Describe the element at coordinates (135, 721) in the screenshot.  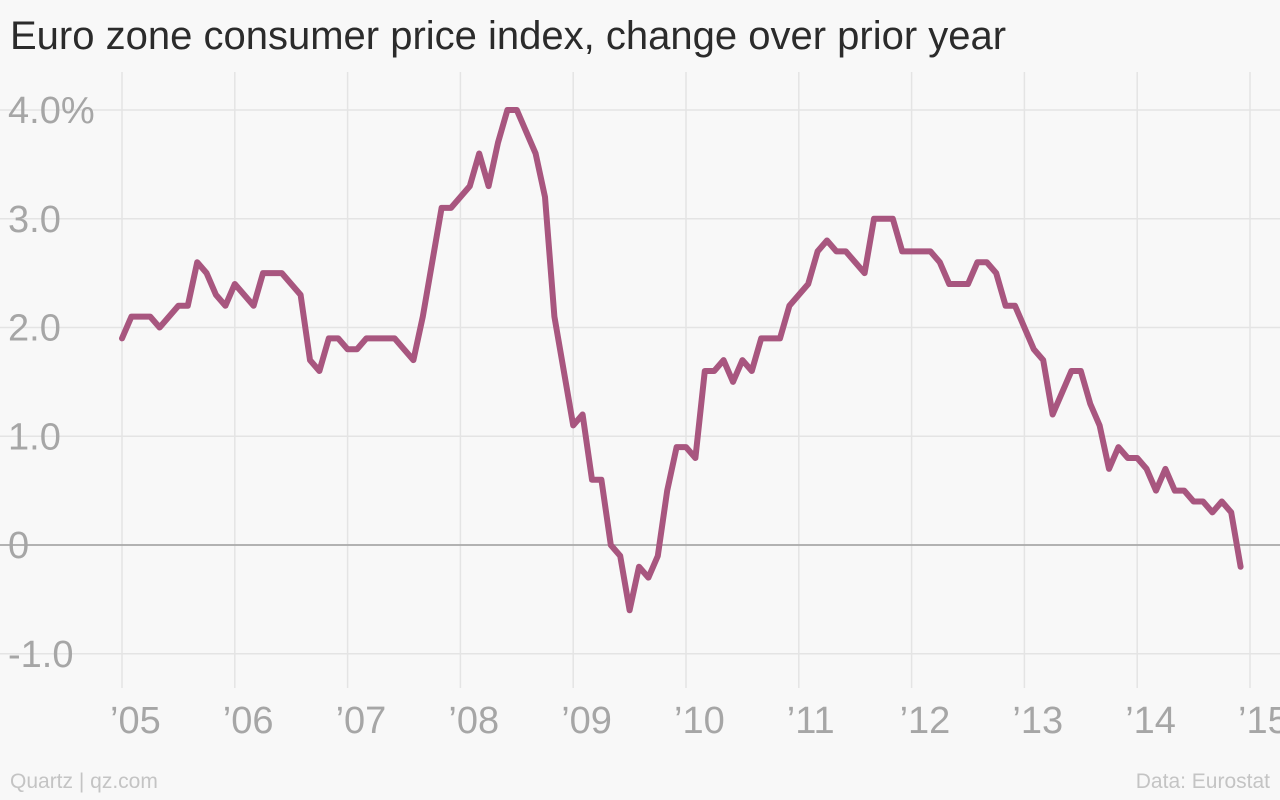
I see `x-tick-label: ’05` at that location.